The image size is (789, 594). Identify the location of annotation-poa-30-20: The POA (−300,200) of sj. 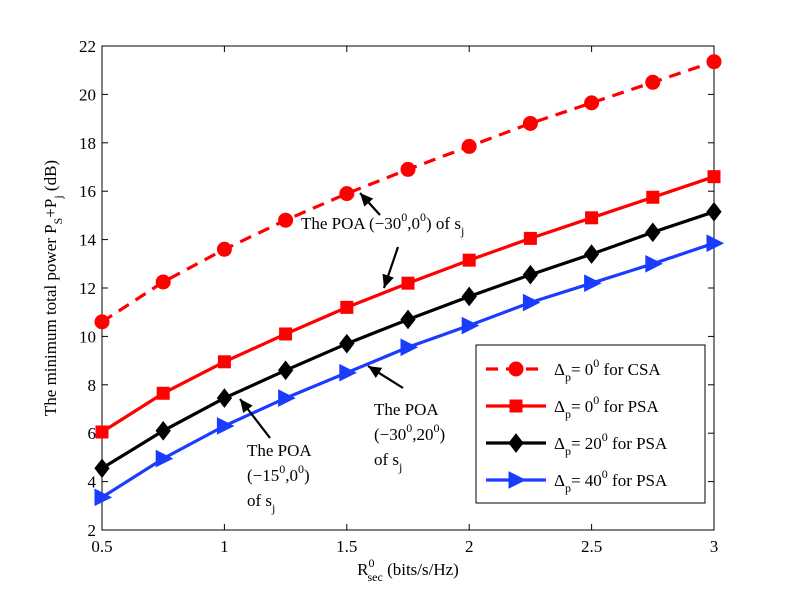
(409, 437).